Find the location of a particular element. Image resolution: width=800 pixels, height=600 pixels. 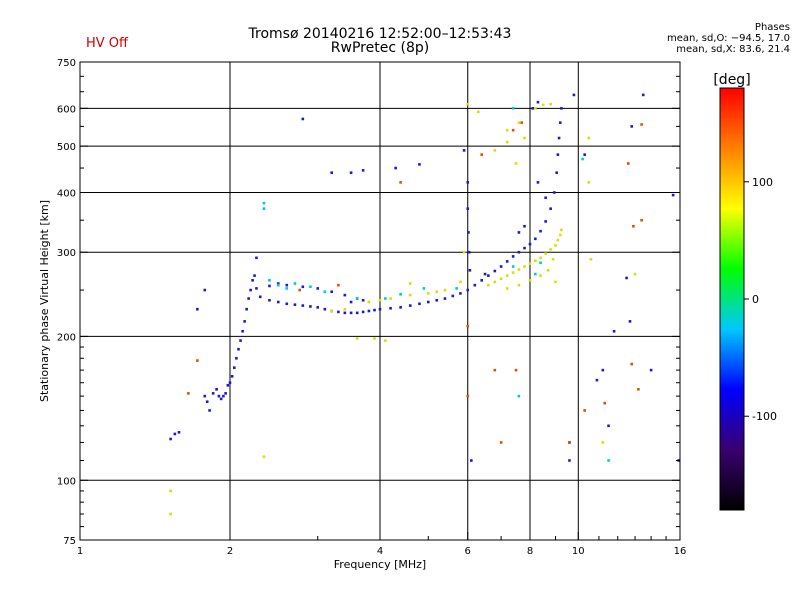

y-axis-label: Stationary phase Virtual Height [km] is located at coordinates (44, 301).